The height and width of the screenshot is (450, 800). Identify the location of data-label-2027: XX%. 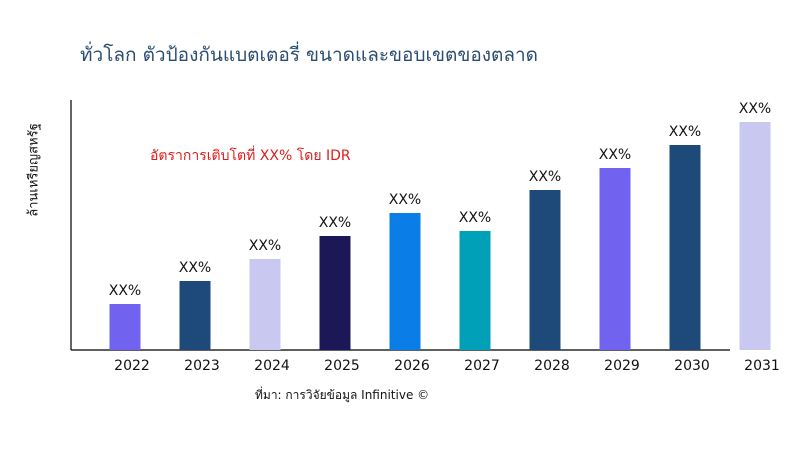
(475, 218).